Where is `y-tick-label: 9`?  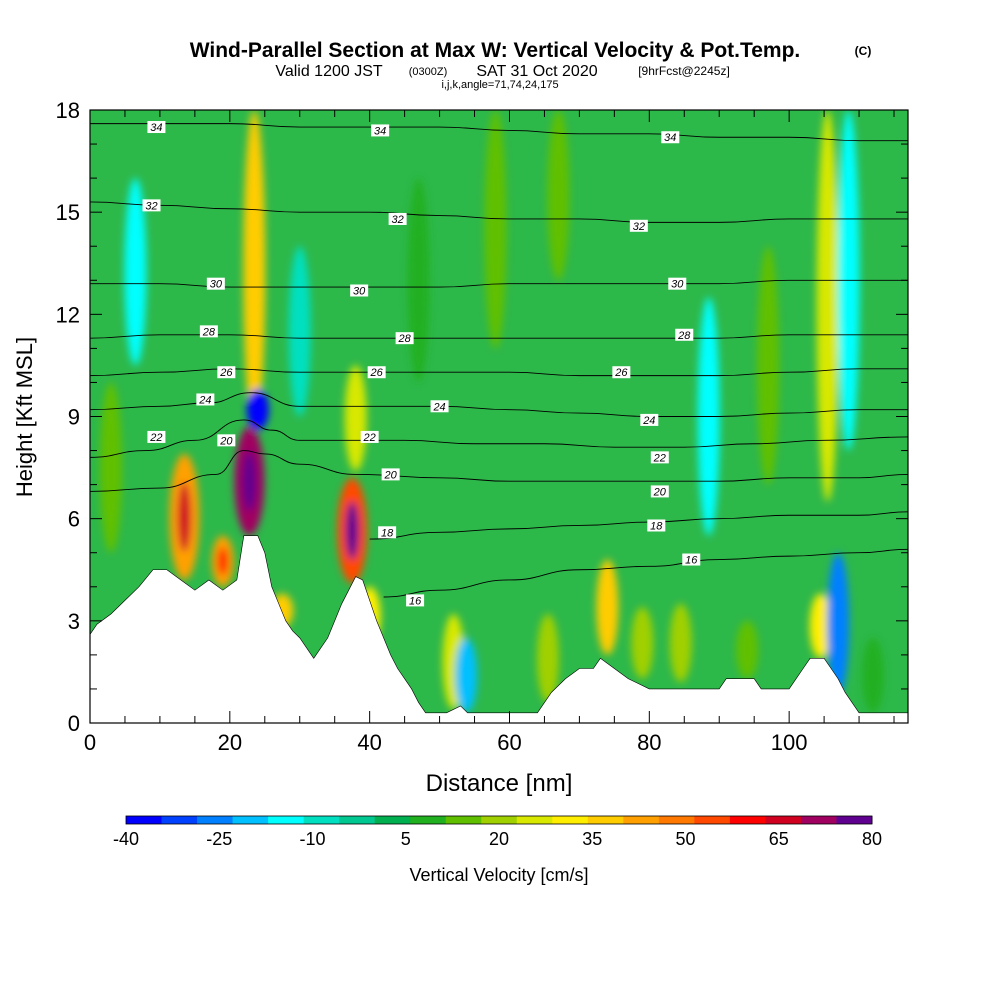 y-tick-label: 9 is located at coordinates (74, 417).